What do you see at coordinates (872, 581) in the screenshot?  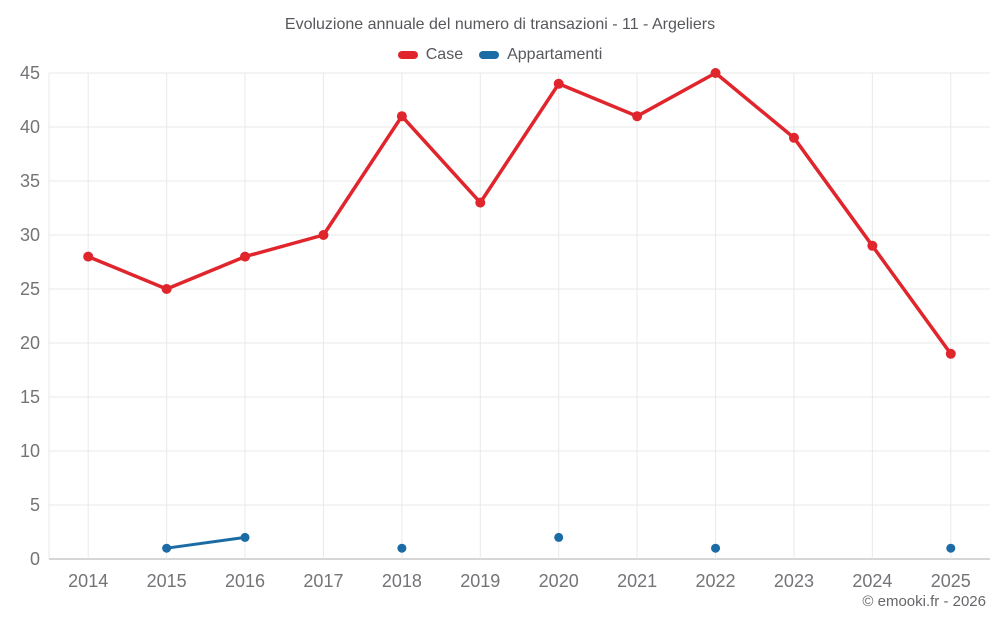 I see `x-tick-label: 2024` at bounding box center [872, 581].